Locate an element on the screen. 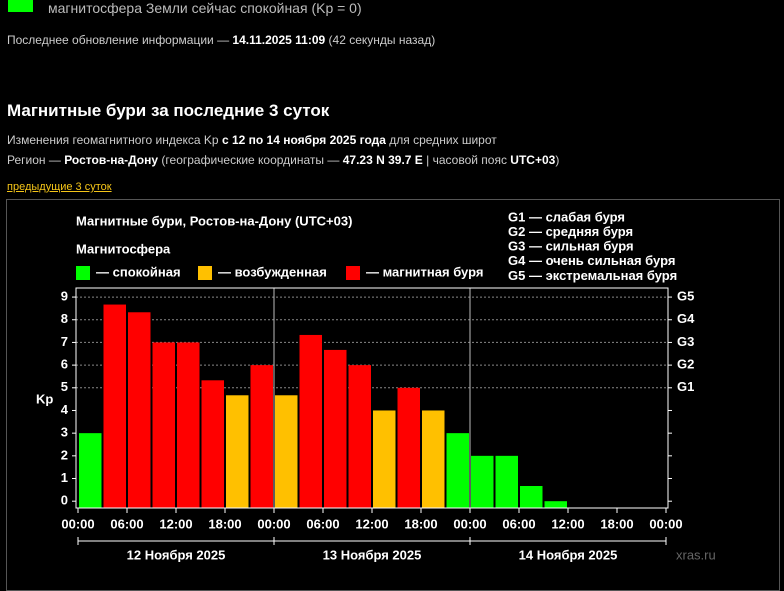 The height and width of the screenshot is (591, 784). chart-title: Магнитные бури, Ростов-на-Дону (UTC+03) is located at coordinates (214, 220).